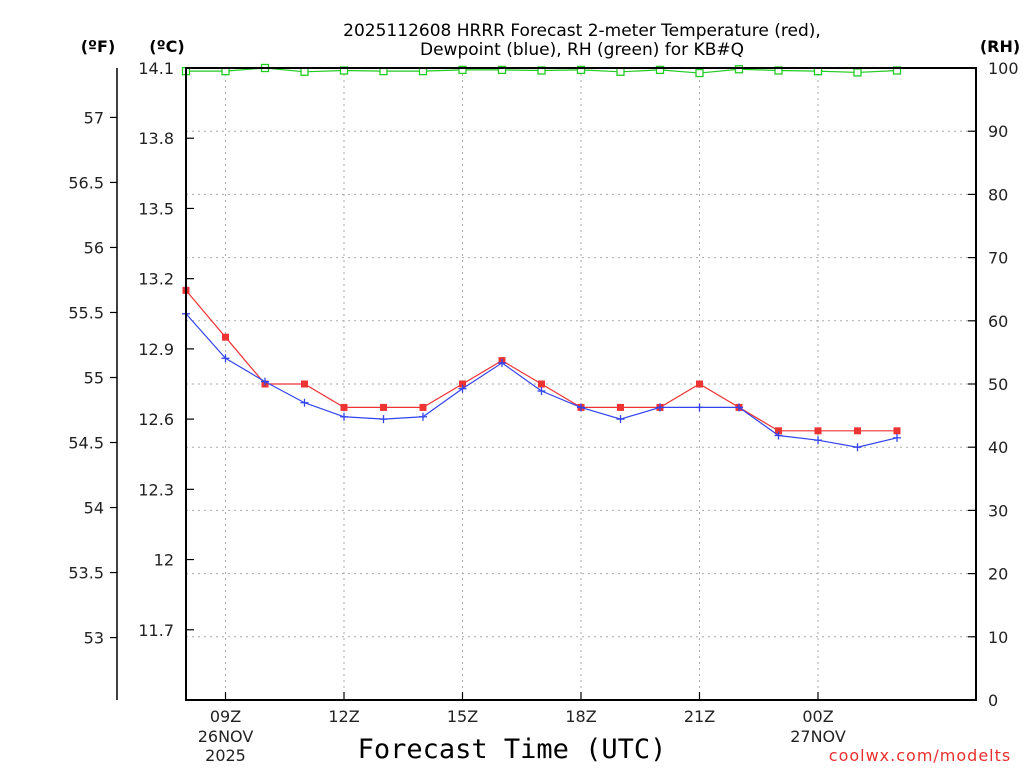 This screenshot has height=768, width=1024. What do you see at coordinates (166, 46) in the screenshot?
I see `celsius-unit-label: (ºC)` at bounding box center [166, 46].